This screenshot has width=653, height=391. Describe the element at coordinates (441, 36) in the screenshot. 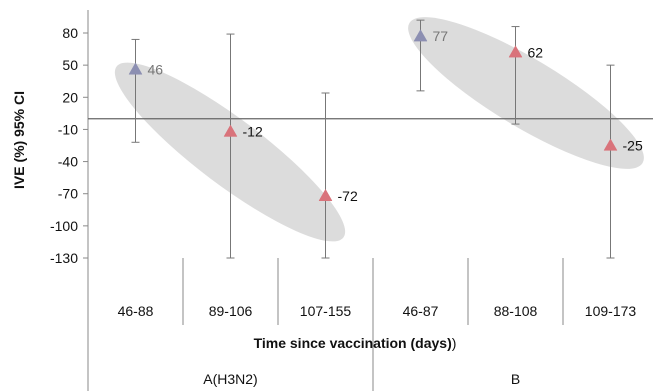

I see `data-point-label: 77` at that location.